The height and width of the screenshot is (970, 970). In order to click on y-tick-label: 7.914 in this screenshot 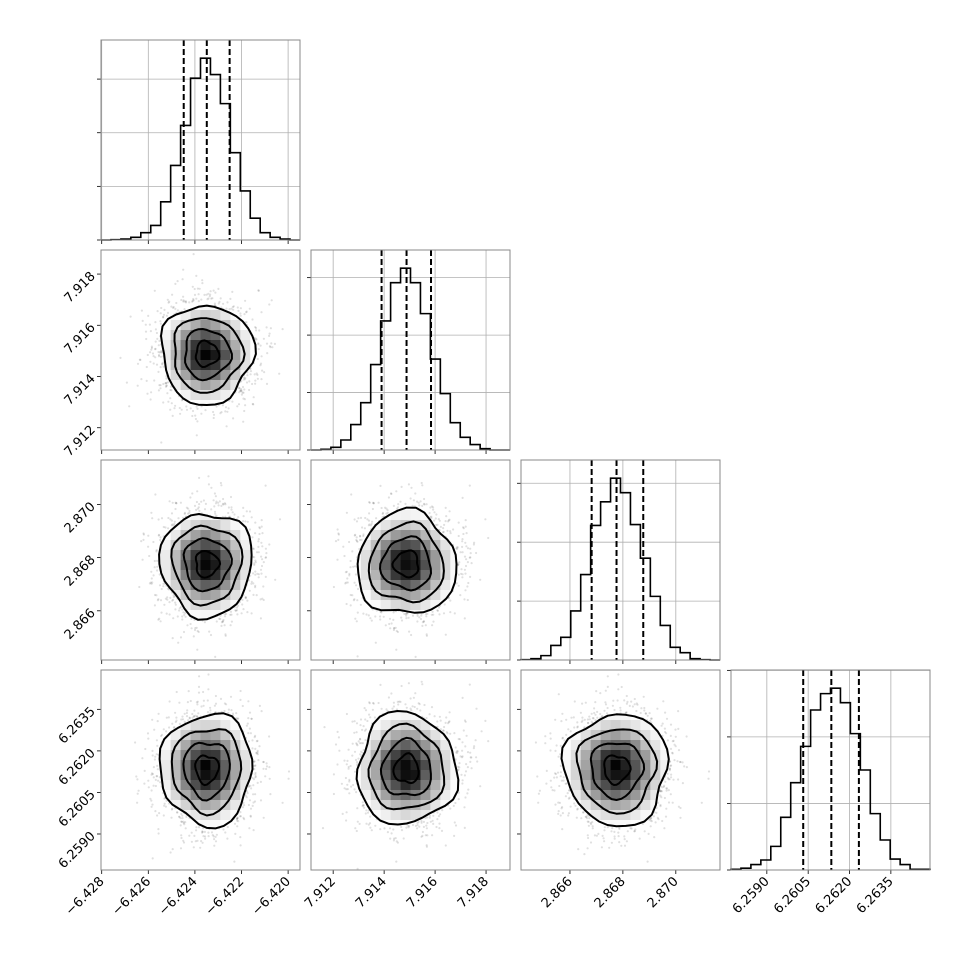, I will do `click(80, 390)`.